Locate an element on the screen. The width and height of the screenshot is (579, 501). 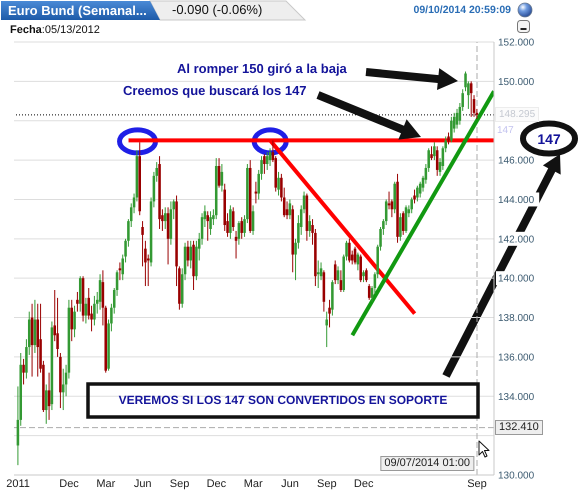
text: 09/10/2014 20:59:09 is located at coordinates (462, 10).